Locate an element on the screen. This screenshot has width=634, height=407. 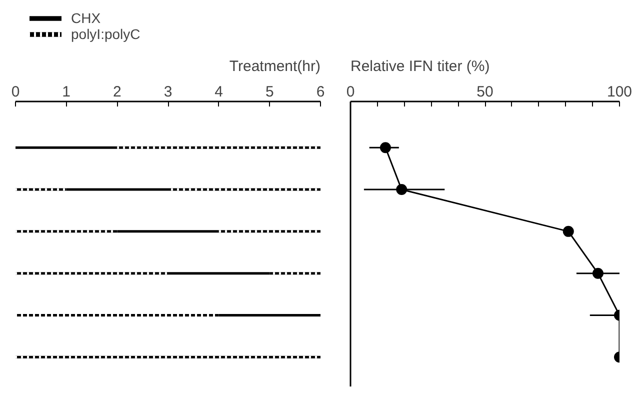
chart-title: Relative IFN titer (%) is located at coordinates (420, 66).